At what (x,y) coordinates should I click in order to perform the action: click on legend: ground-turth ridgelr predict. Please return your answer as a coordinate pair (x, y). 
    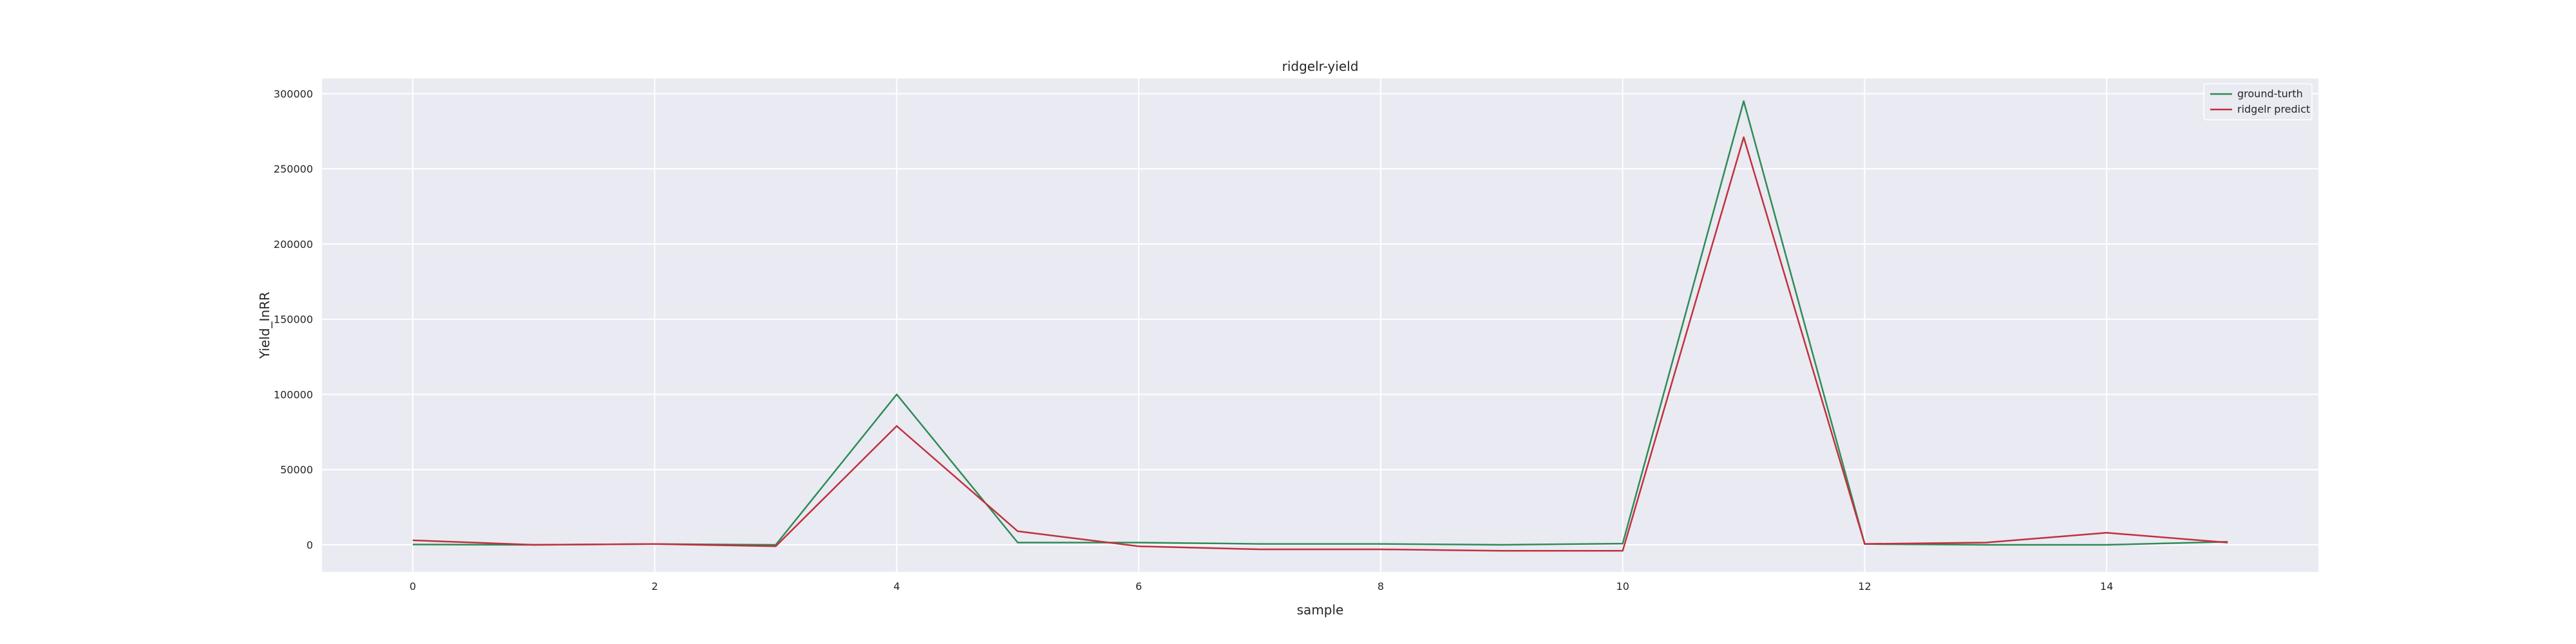
    Looking at the image, I should click on (2258, 101).